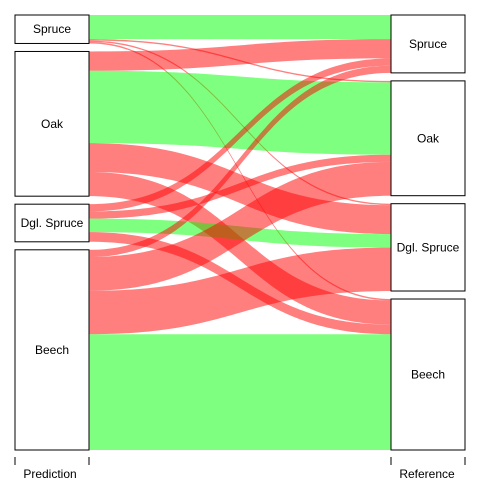 Image resolution: width=480 pixels, height=480 pixels. What do you see at coordinates (240, 291) in the screenshot?
I see `flow-beech-to-dgl-spruce` at bounding box center [240, 291].